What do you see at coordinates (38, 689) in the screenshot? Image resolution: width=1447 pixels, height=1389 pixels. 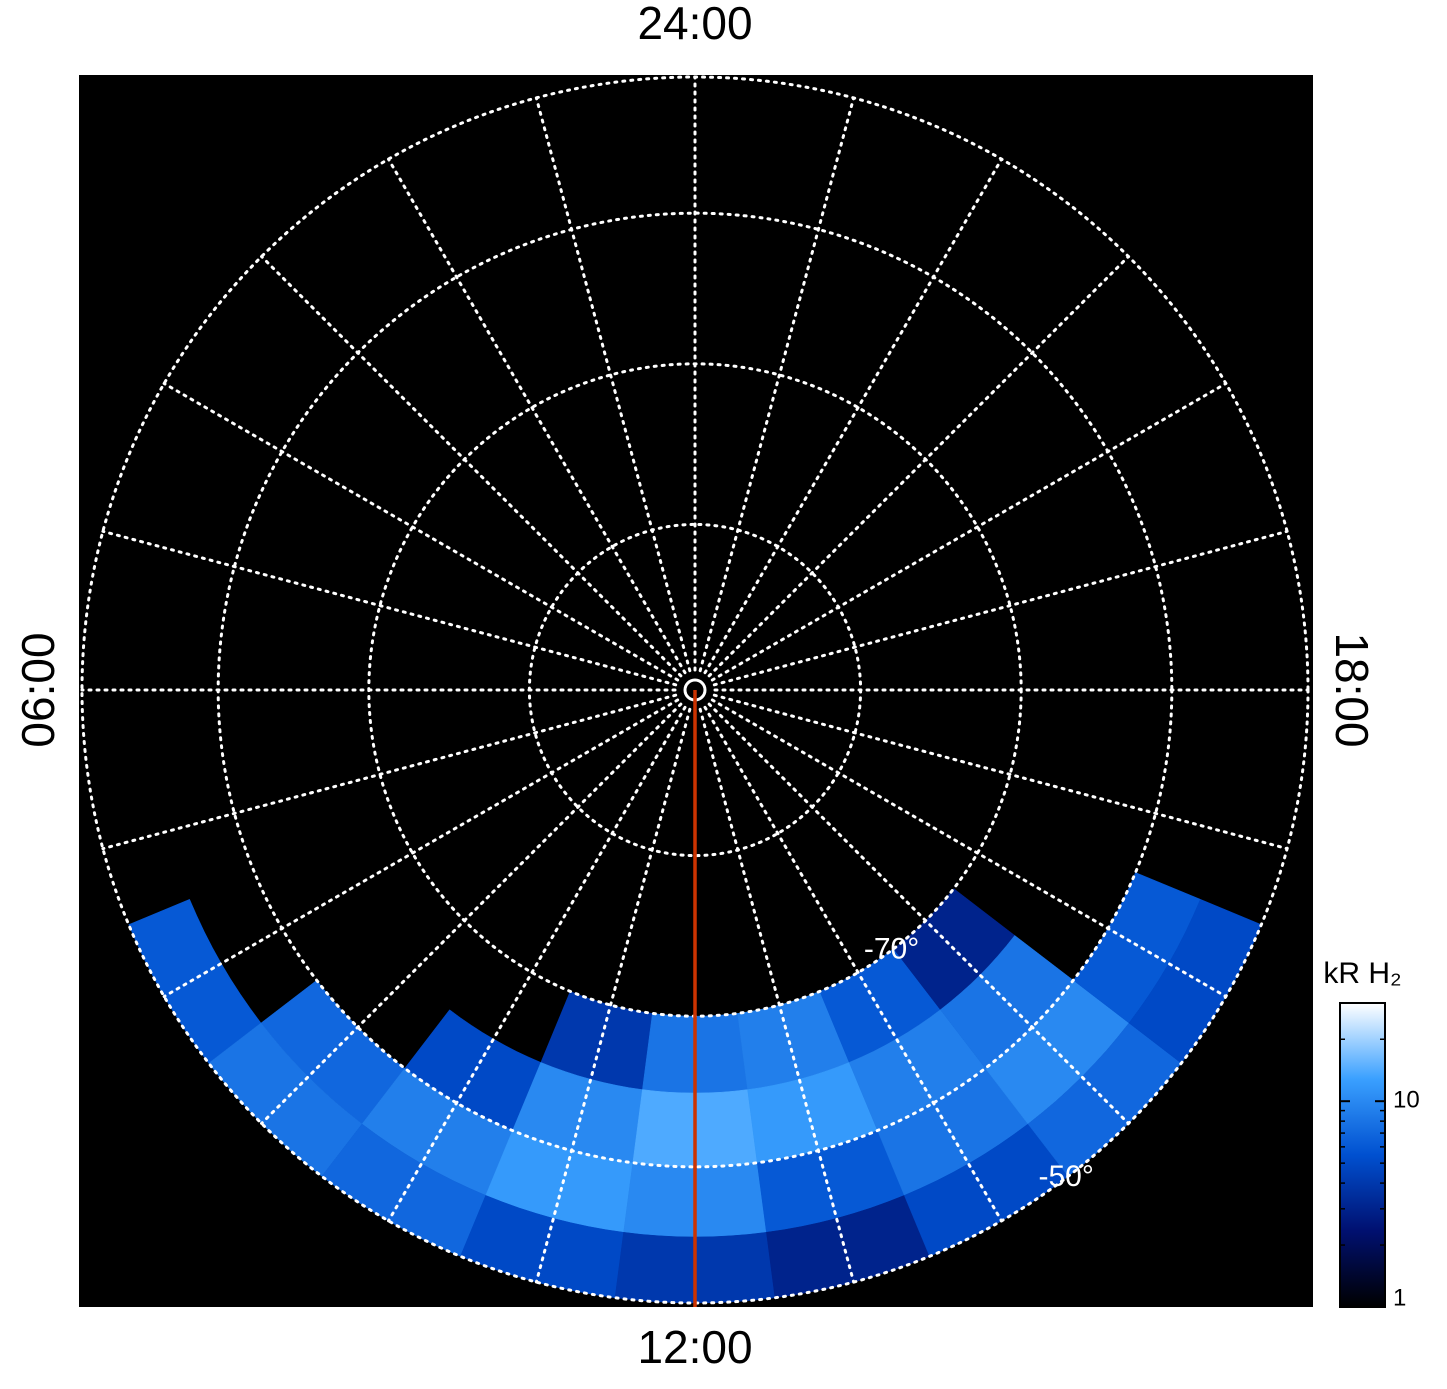 I see `local-time-label: 06:00` at bounding box center [38, 689].